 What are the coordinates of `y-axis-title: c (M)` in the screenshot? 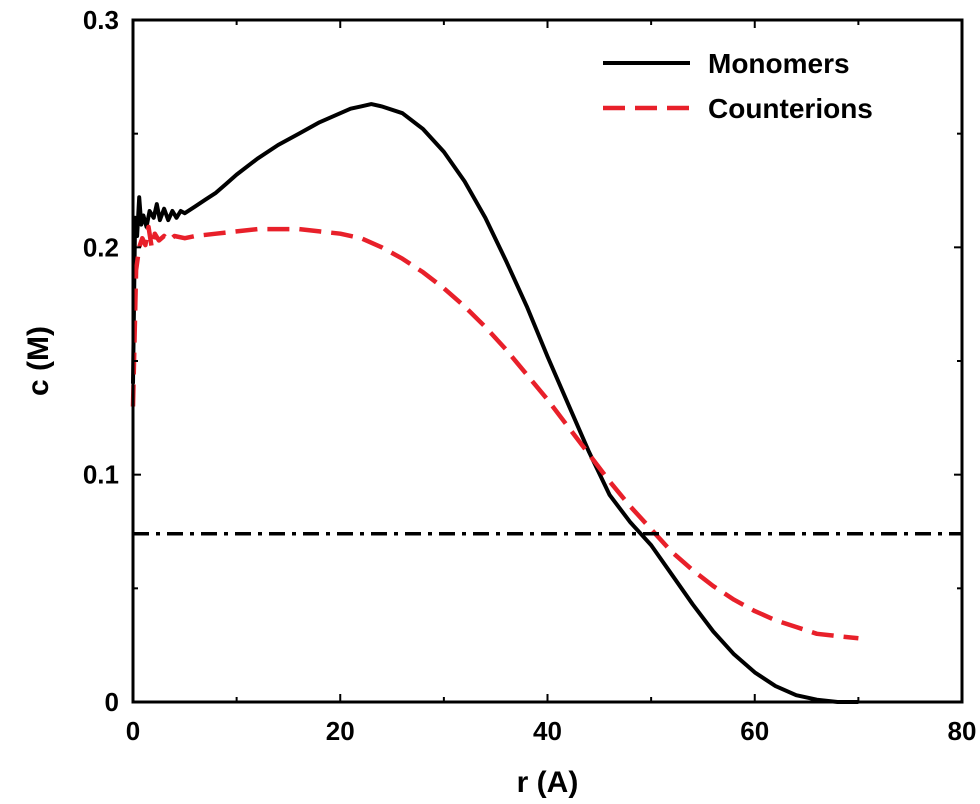 It's located at (38, 361).